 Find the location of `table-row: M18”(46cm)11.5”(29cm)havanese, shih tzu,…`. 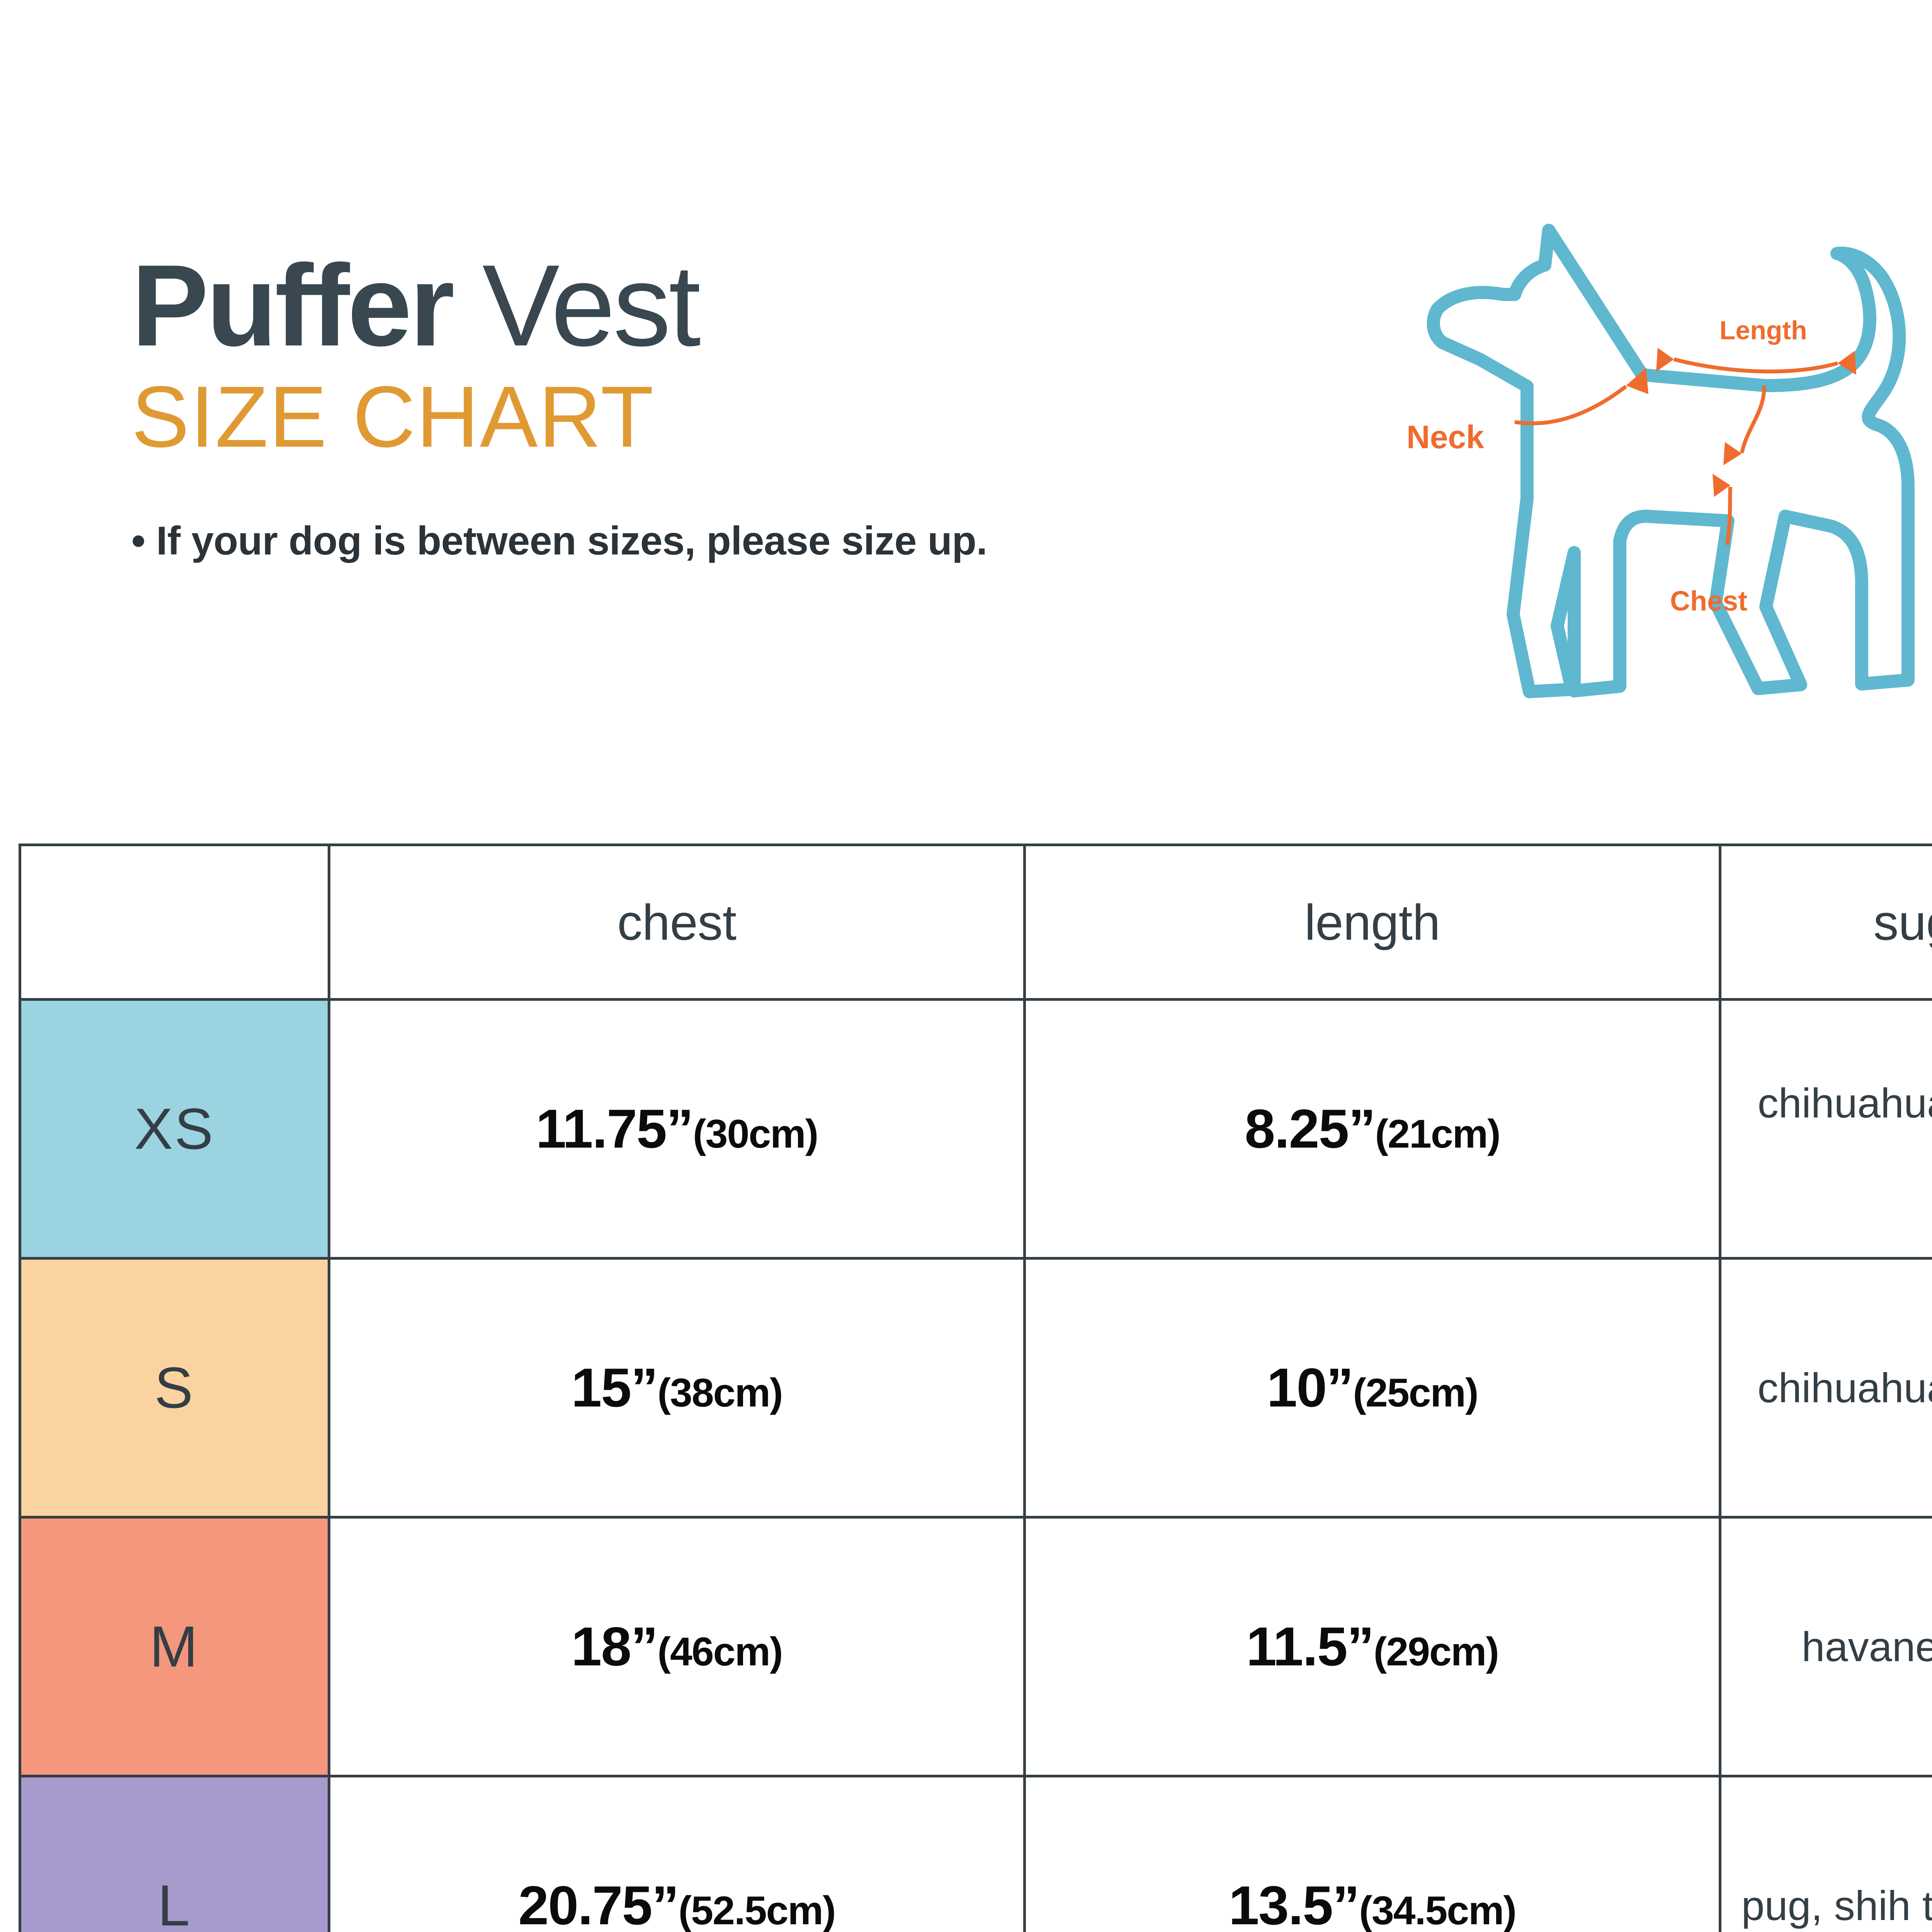

table-row: M18”(46cm)11.5”(29cm)havanese, shih tzu,… is located at coordinates (976, 1646).